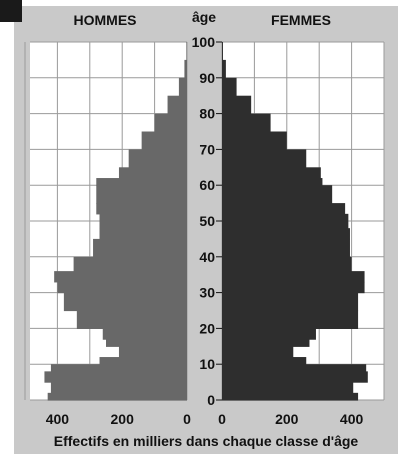 The height and width of the screenshot is (460, 406). What do you see at coordinates (207, 293) in the screenshot?
I see `age-tick-label: 30` at bounding box center [207, 293].